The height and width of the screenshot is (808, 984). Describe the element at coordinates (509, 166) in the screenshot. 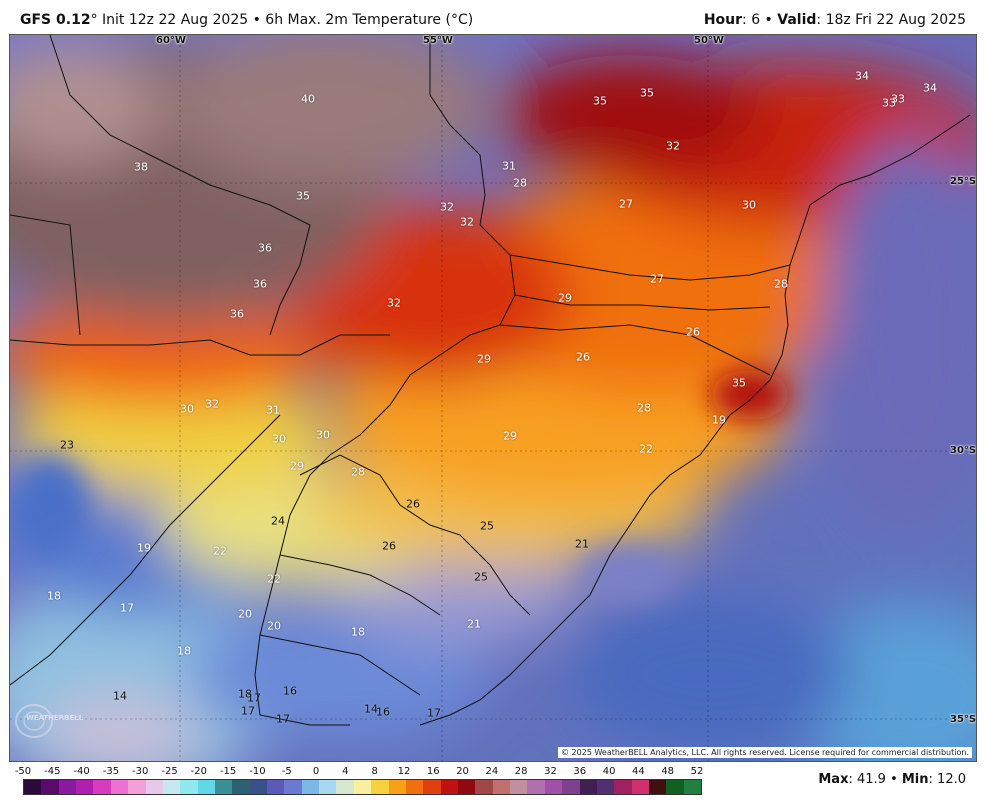

I see `temp-value: 31` at that location.